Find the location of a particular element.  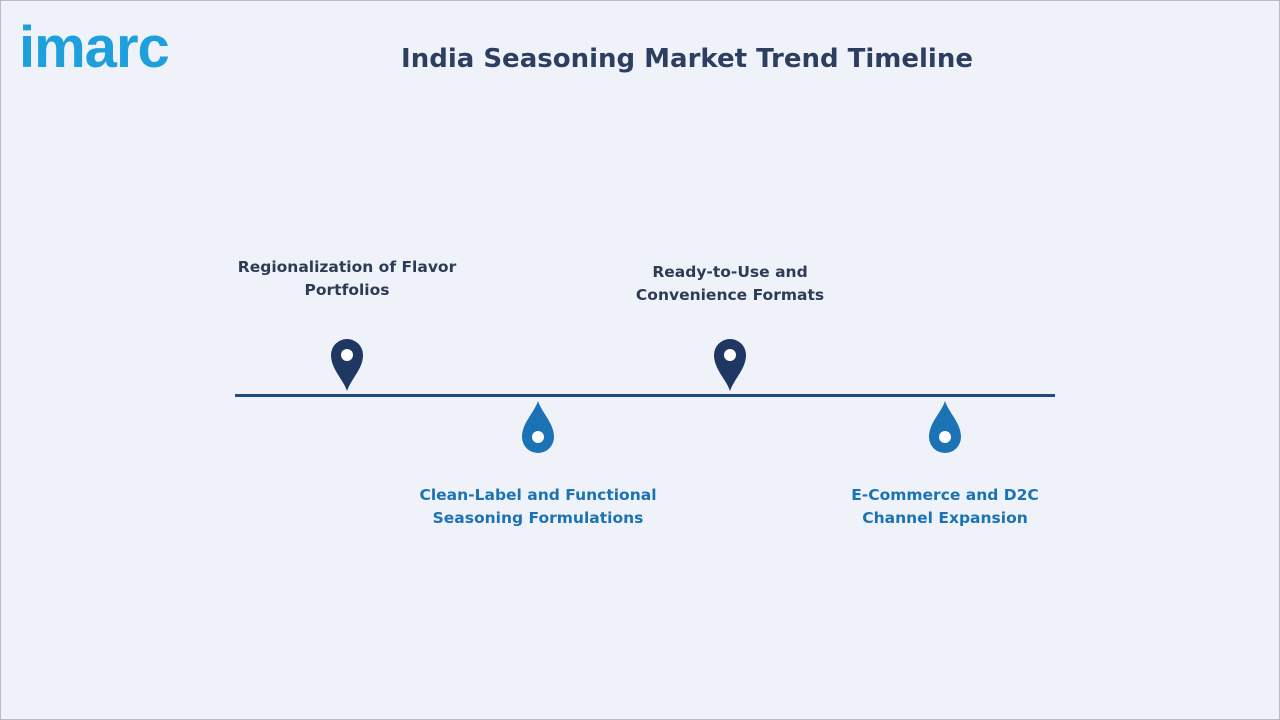

logo: imarc is located at coordinates (94, 47).